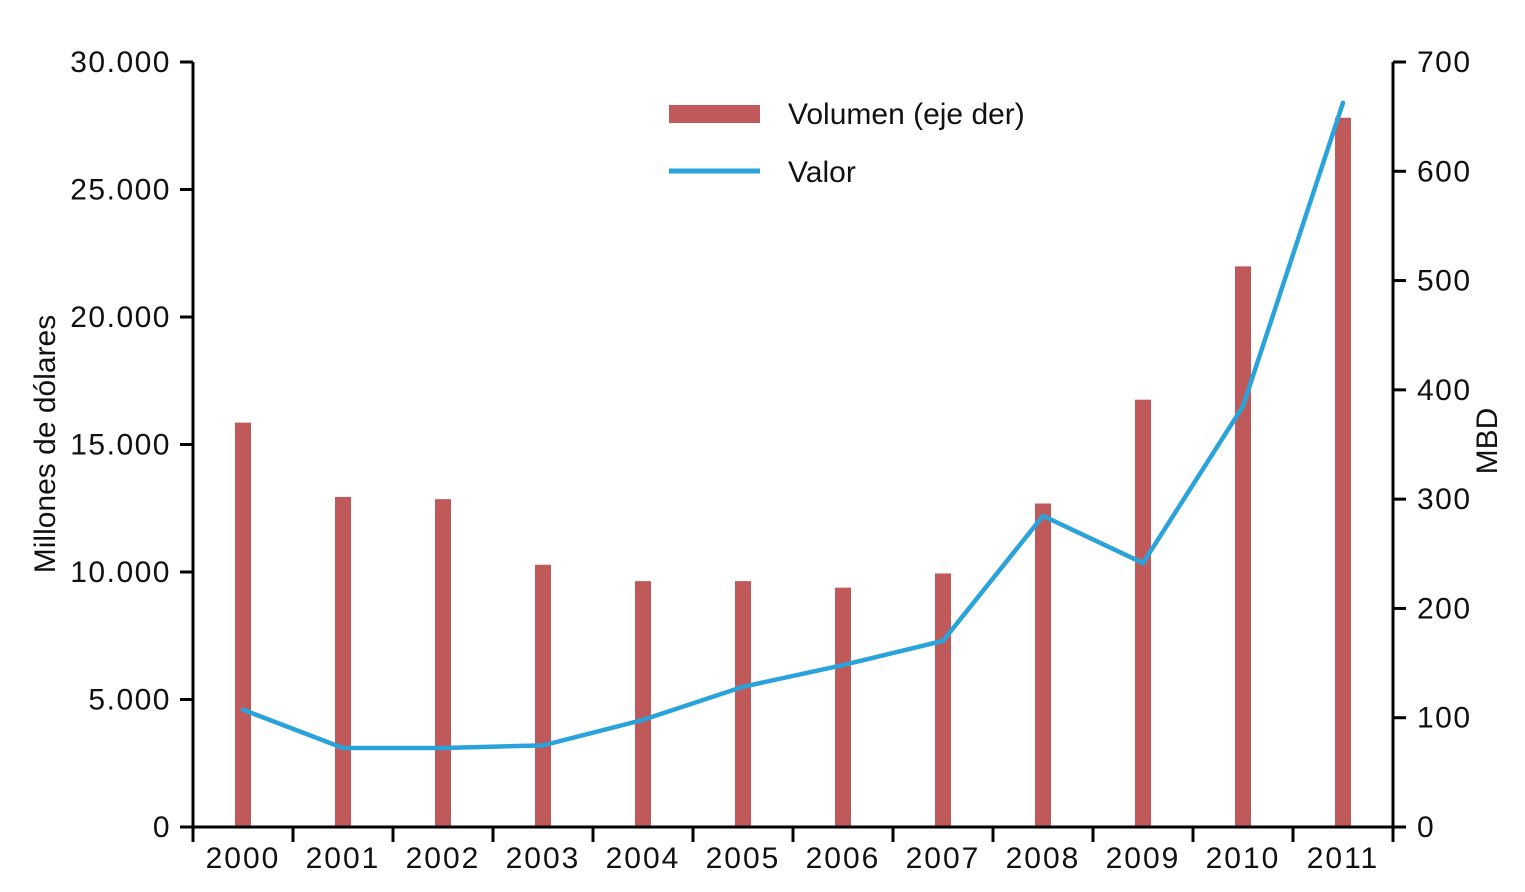 Image resolution: width=1525 pixels, height=892 pixels. Describe the element at coordinates (120, 62) in the screenshot. I see `left-axis-tick-label: 30.000` at that location.